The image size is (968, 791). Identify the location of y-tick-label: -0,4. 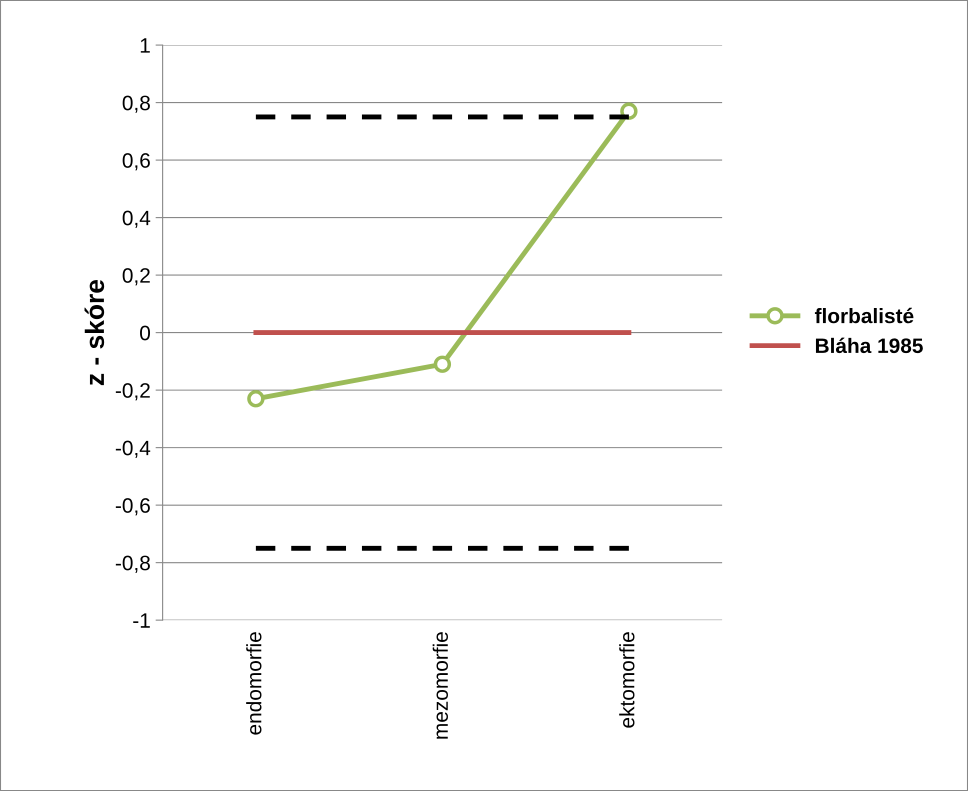
(133, 449).